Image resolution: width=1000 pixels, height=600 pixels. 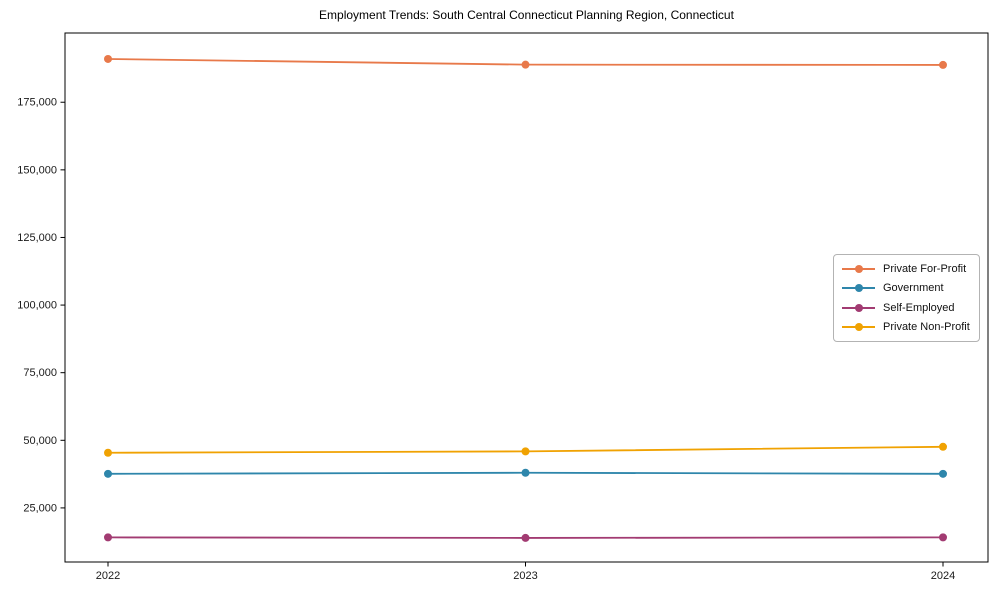 What do you see at coordinates (926, 327) in the screenshot?
I see `legend-label: Private Non-Profit` at bounding box center [926, 327].